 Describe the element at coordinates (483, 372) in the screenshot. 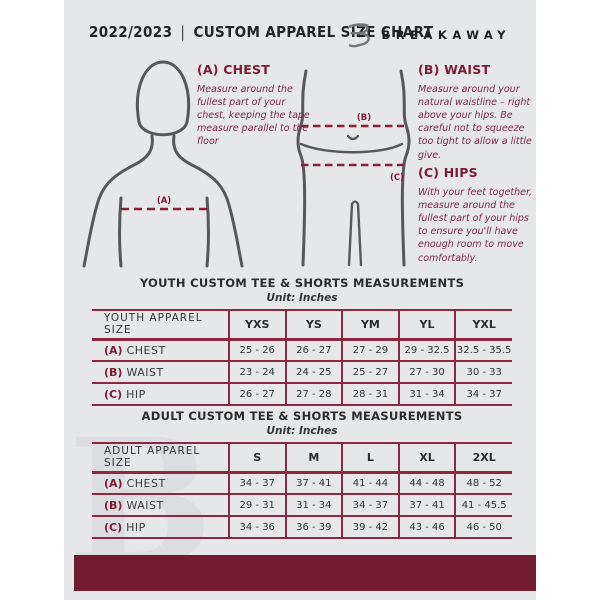

I see `cell: 30 - 33` at that location.